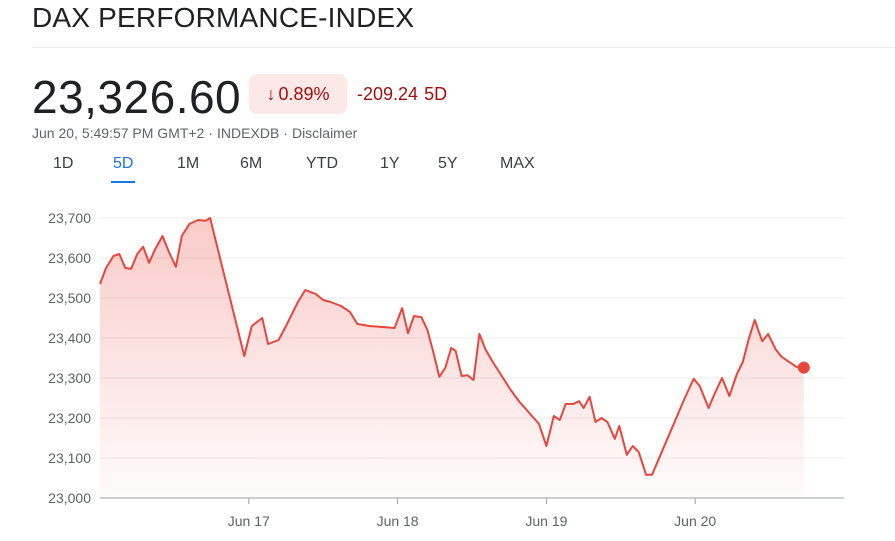  Describe the element at coordinates (69, 218) in the screenshot. I see `y-tick-label: 23,700` at that location.